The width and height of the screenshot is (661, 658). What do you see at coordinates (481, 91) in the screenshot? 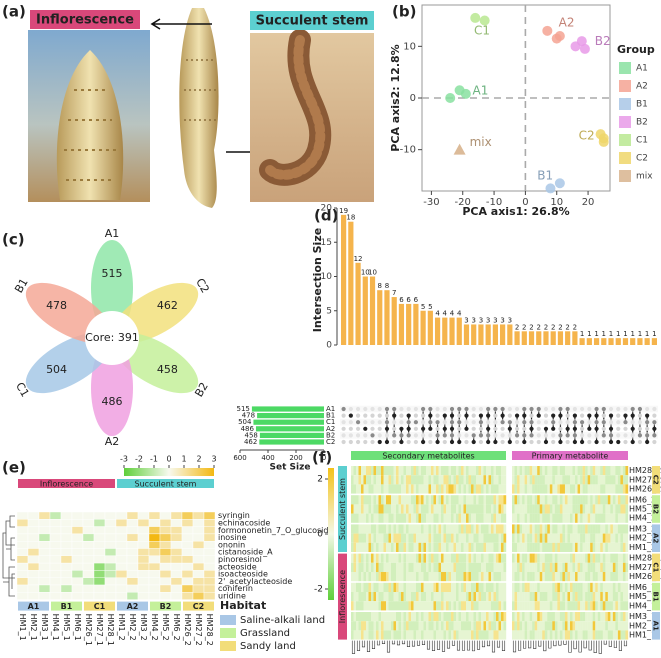
I see `point-label: A1` at bounding box center [481, 91].